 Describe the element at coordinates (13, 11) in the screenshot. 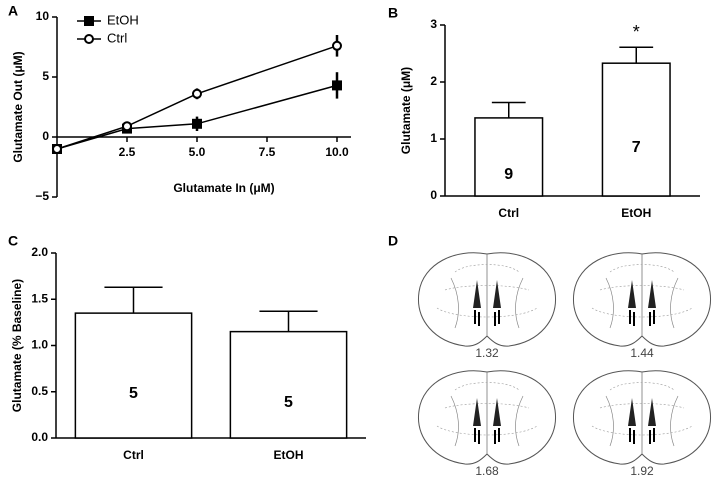

I see `panel-letter: A` at that location.